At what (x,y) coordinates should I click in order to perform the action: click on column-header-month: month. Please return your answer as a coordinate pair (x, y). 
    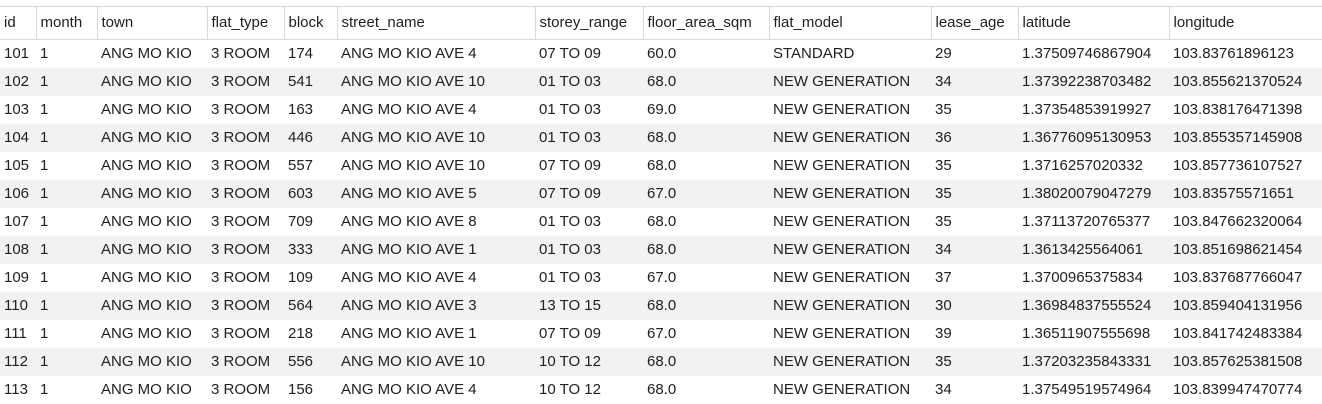
    Looking at the image, I should click on (66, 23).